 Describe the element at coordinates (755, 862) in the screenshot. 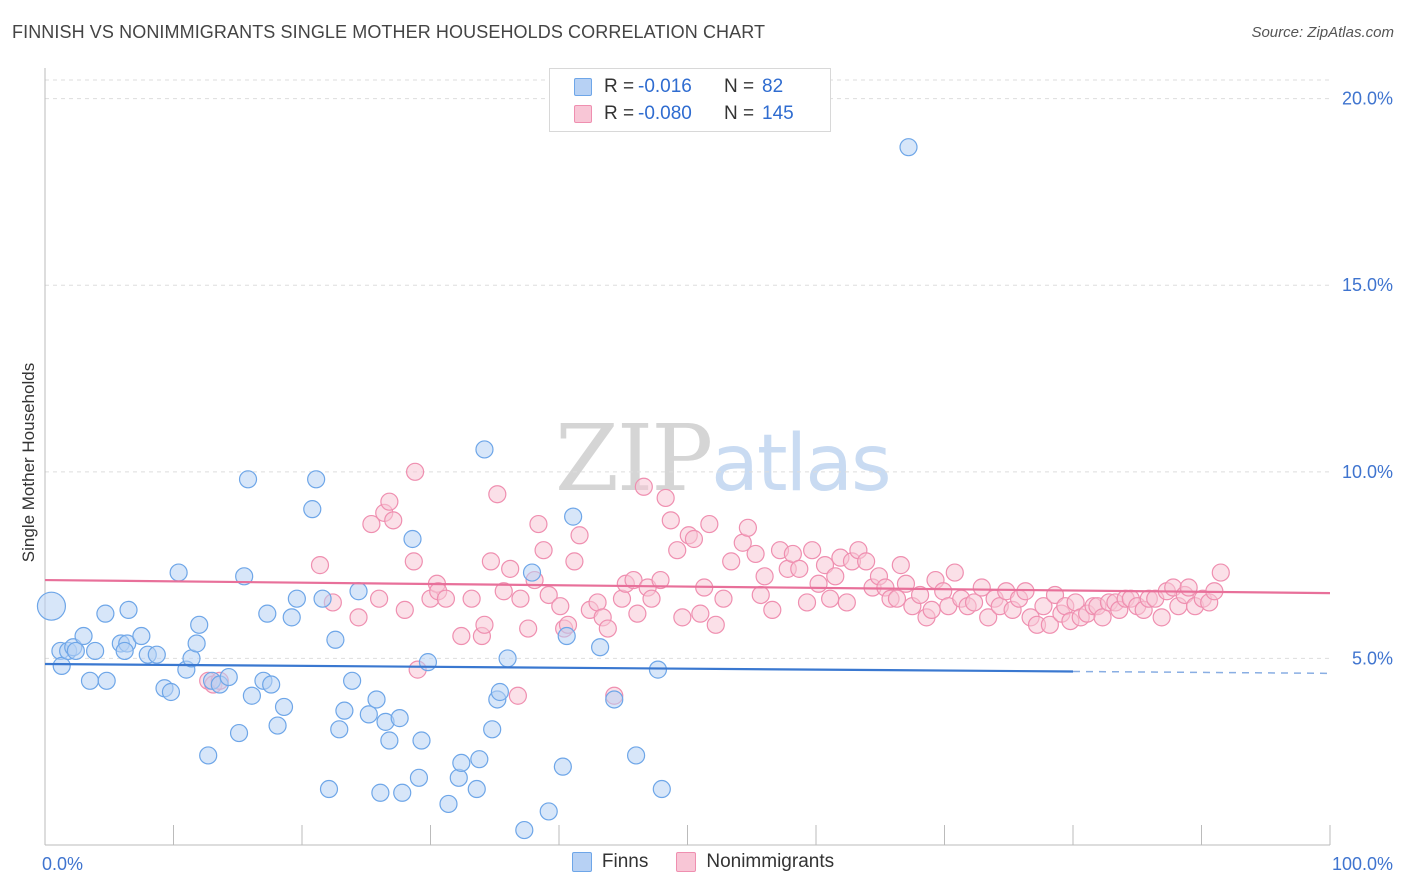

I see `legend-item-nonimmigrants: Nonimmigrants` at that location.